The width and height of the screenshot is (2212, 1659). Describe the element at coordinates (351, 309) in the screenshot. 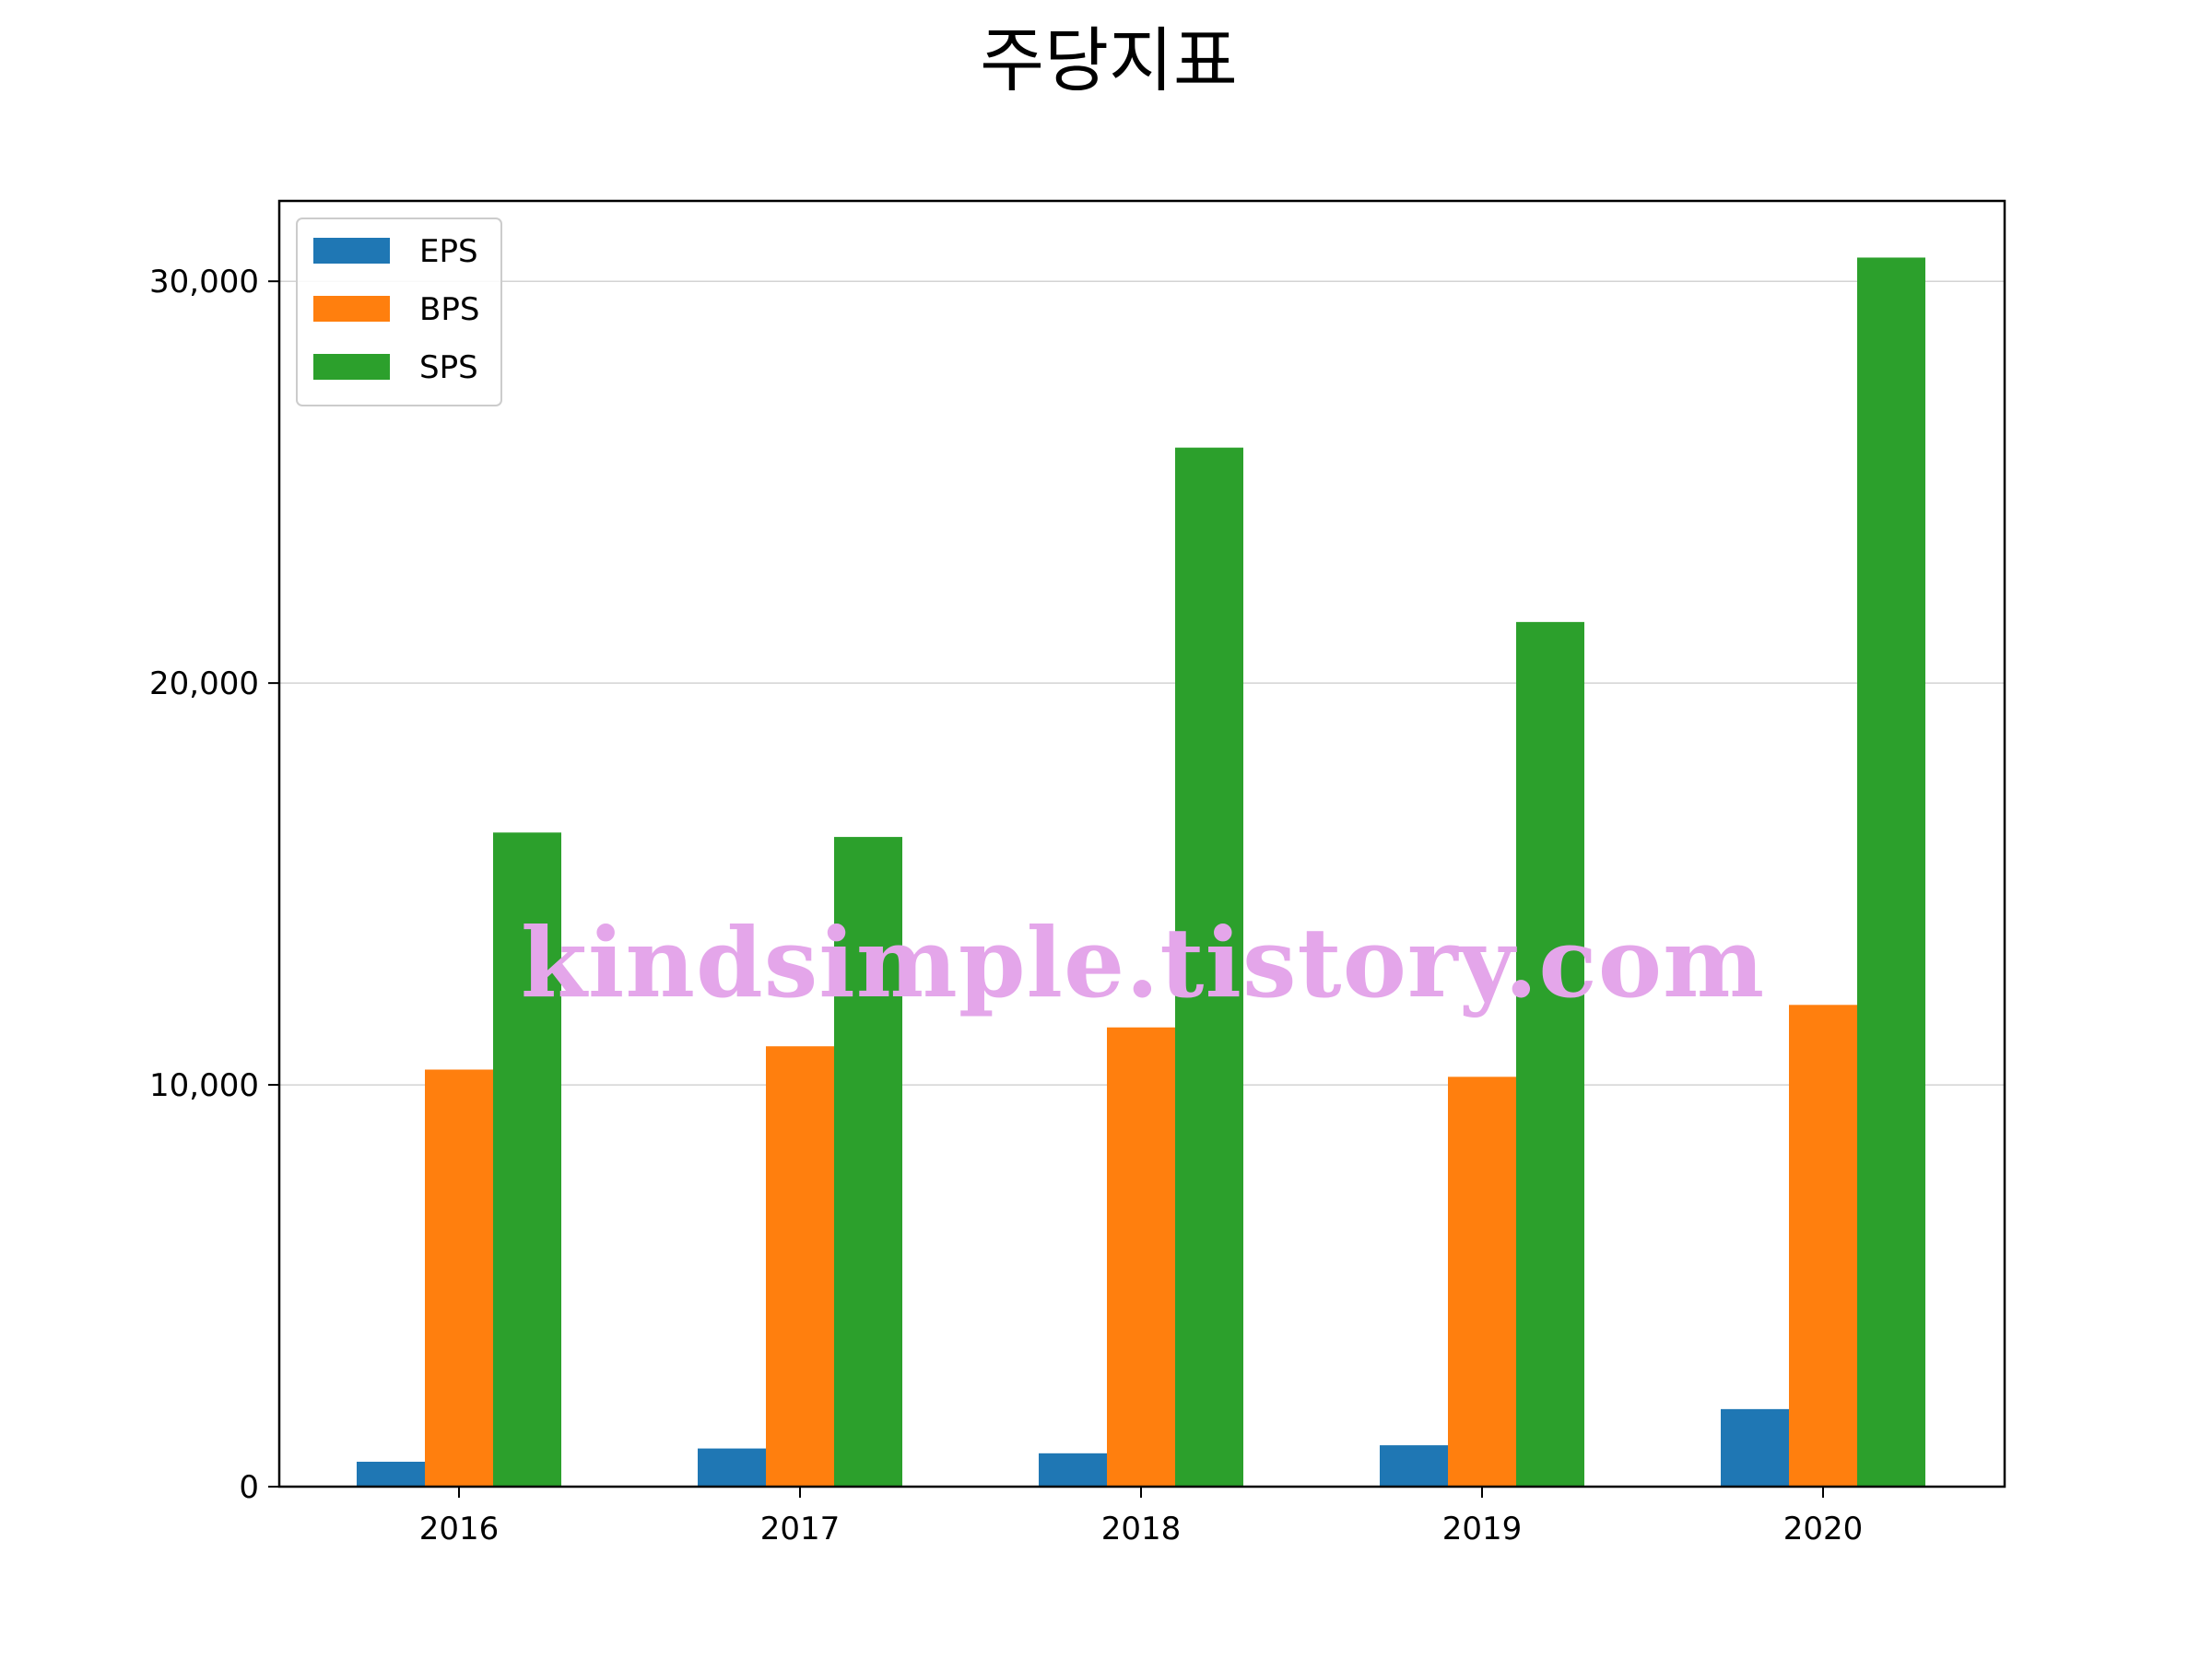

I see `legend-swatch-bps` at that location.